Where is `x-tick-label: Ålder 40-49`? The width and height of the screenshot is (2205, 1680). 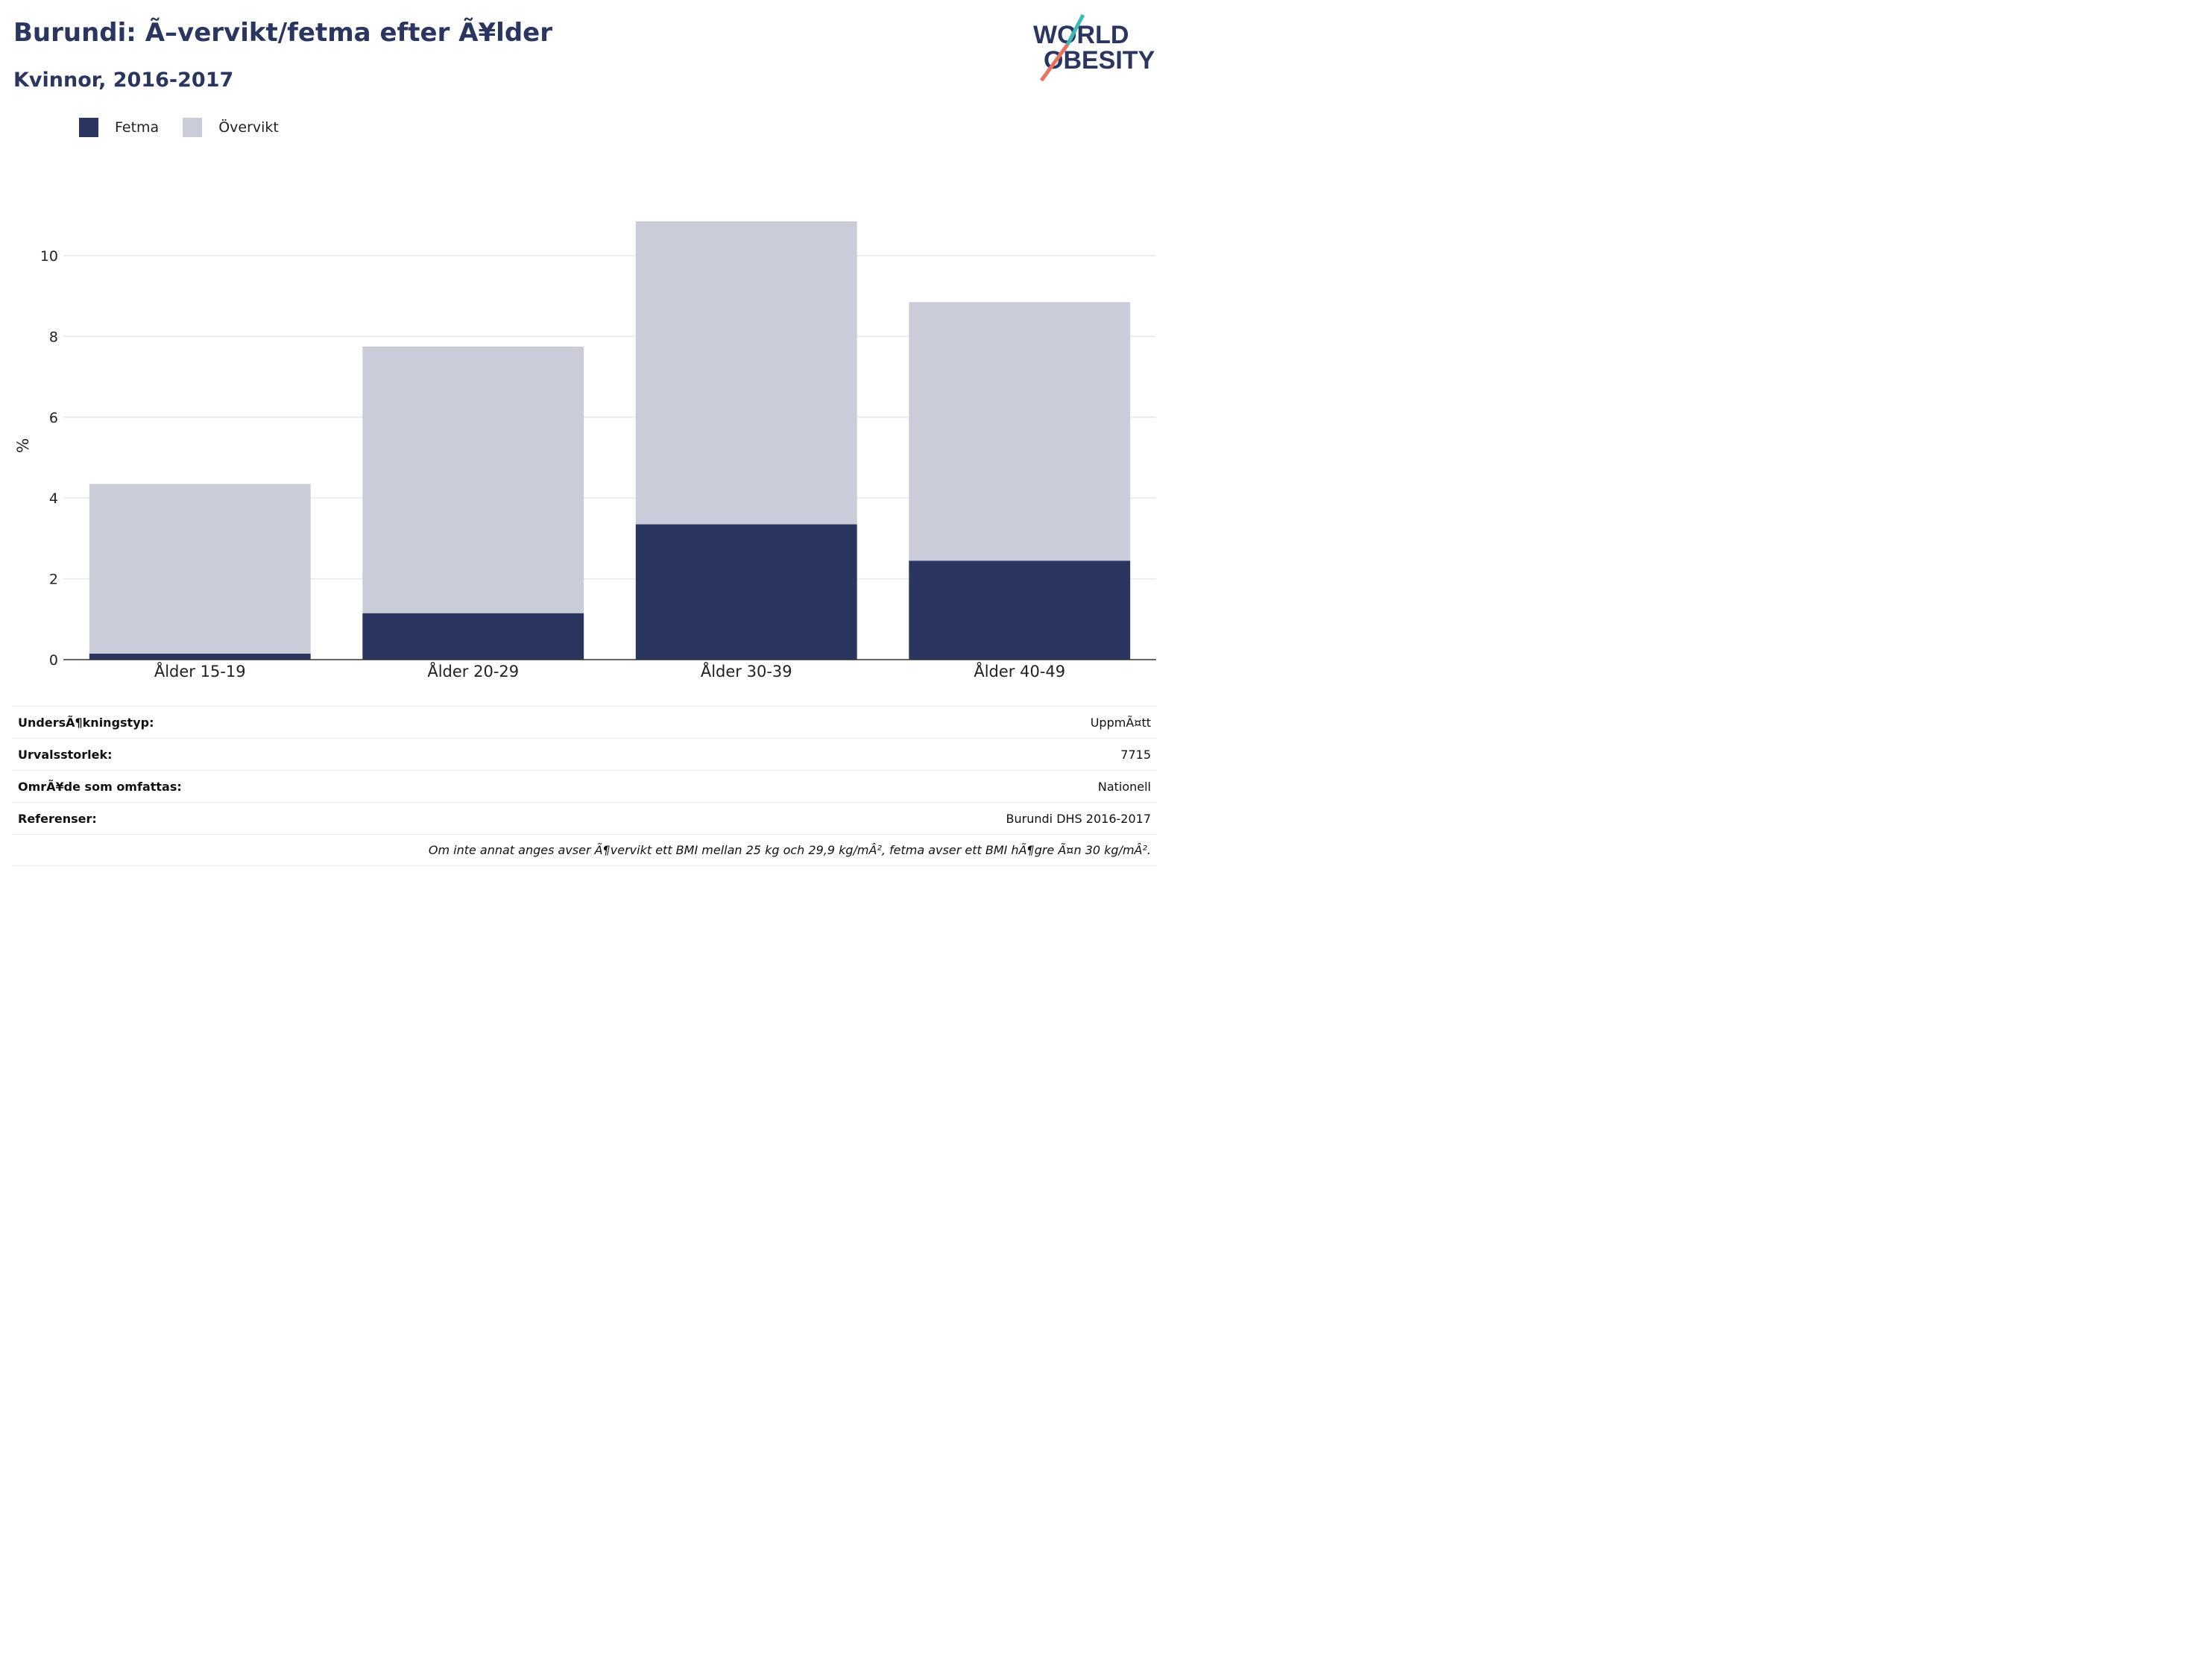
x-tick-label: Ålder 40-49 is located at coordinates (1019, 670).